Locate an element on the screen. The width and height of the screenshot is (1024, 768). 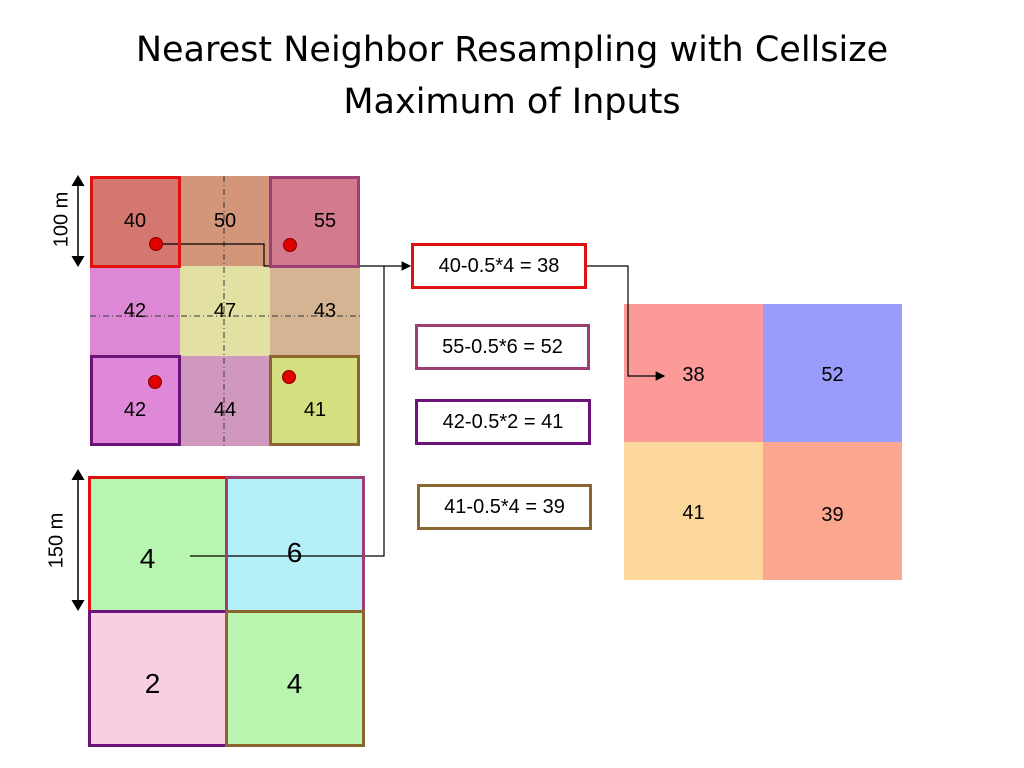
top-frame-red is located at coordinates (135, 222).